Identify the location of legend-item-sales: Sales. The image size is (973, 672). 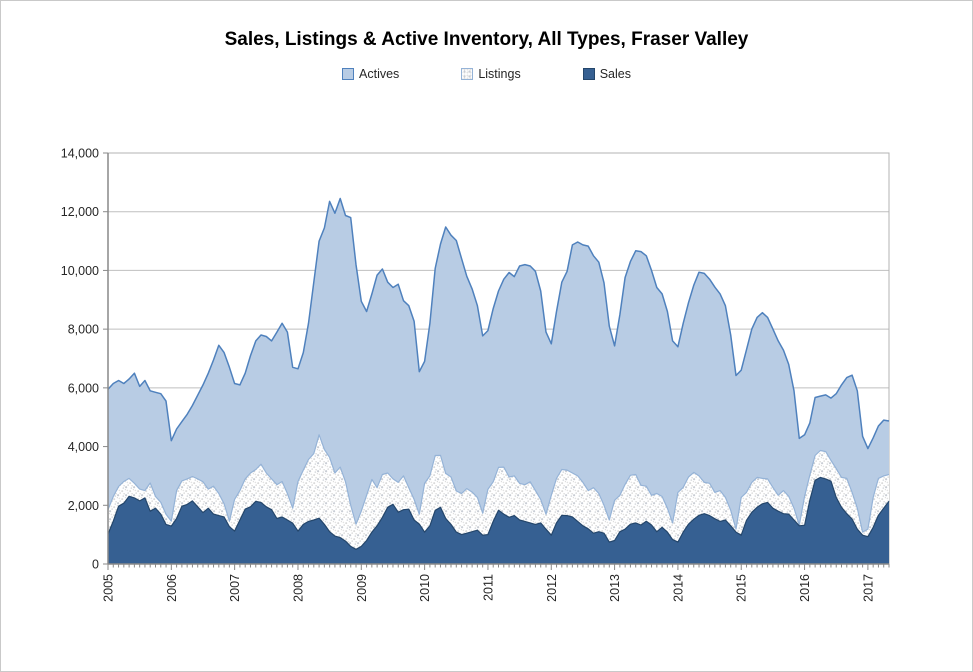
(606, 74).